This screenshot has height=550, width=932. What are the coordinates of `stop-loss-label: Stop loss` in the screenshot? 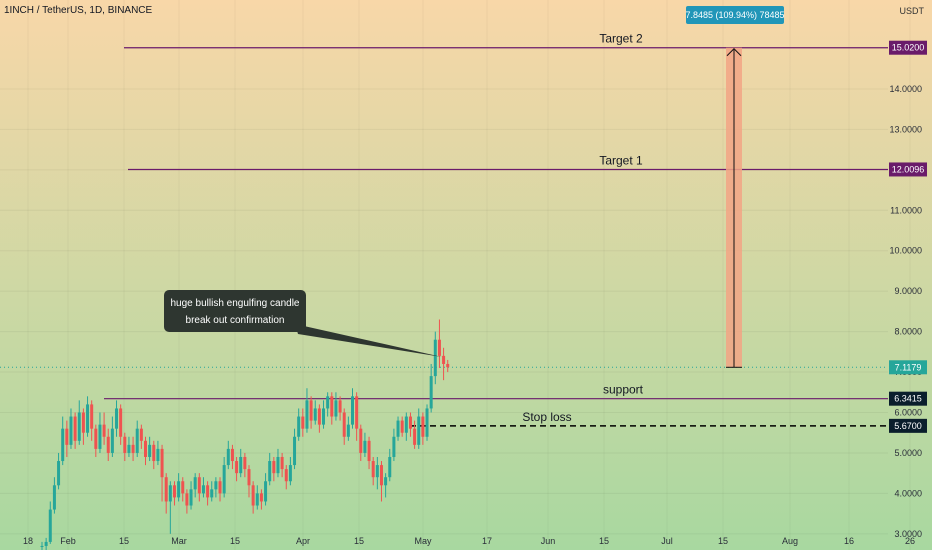 It's located at (546, 417).